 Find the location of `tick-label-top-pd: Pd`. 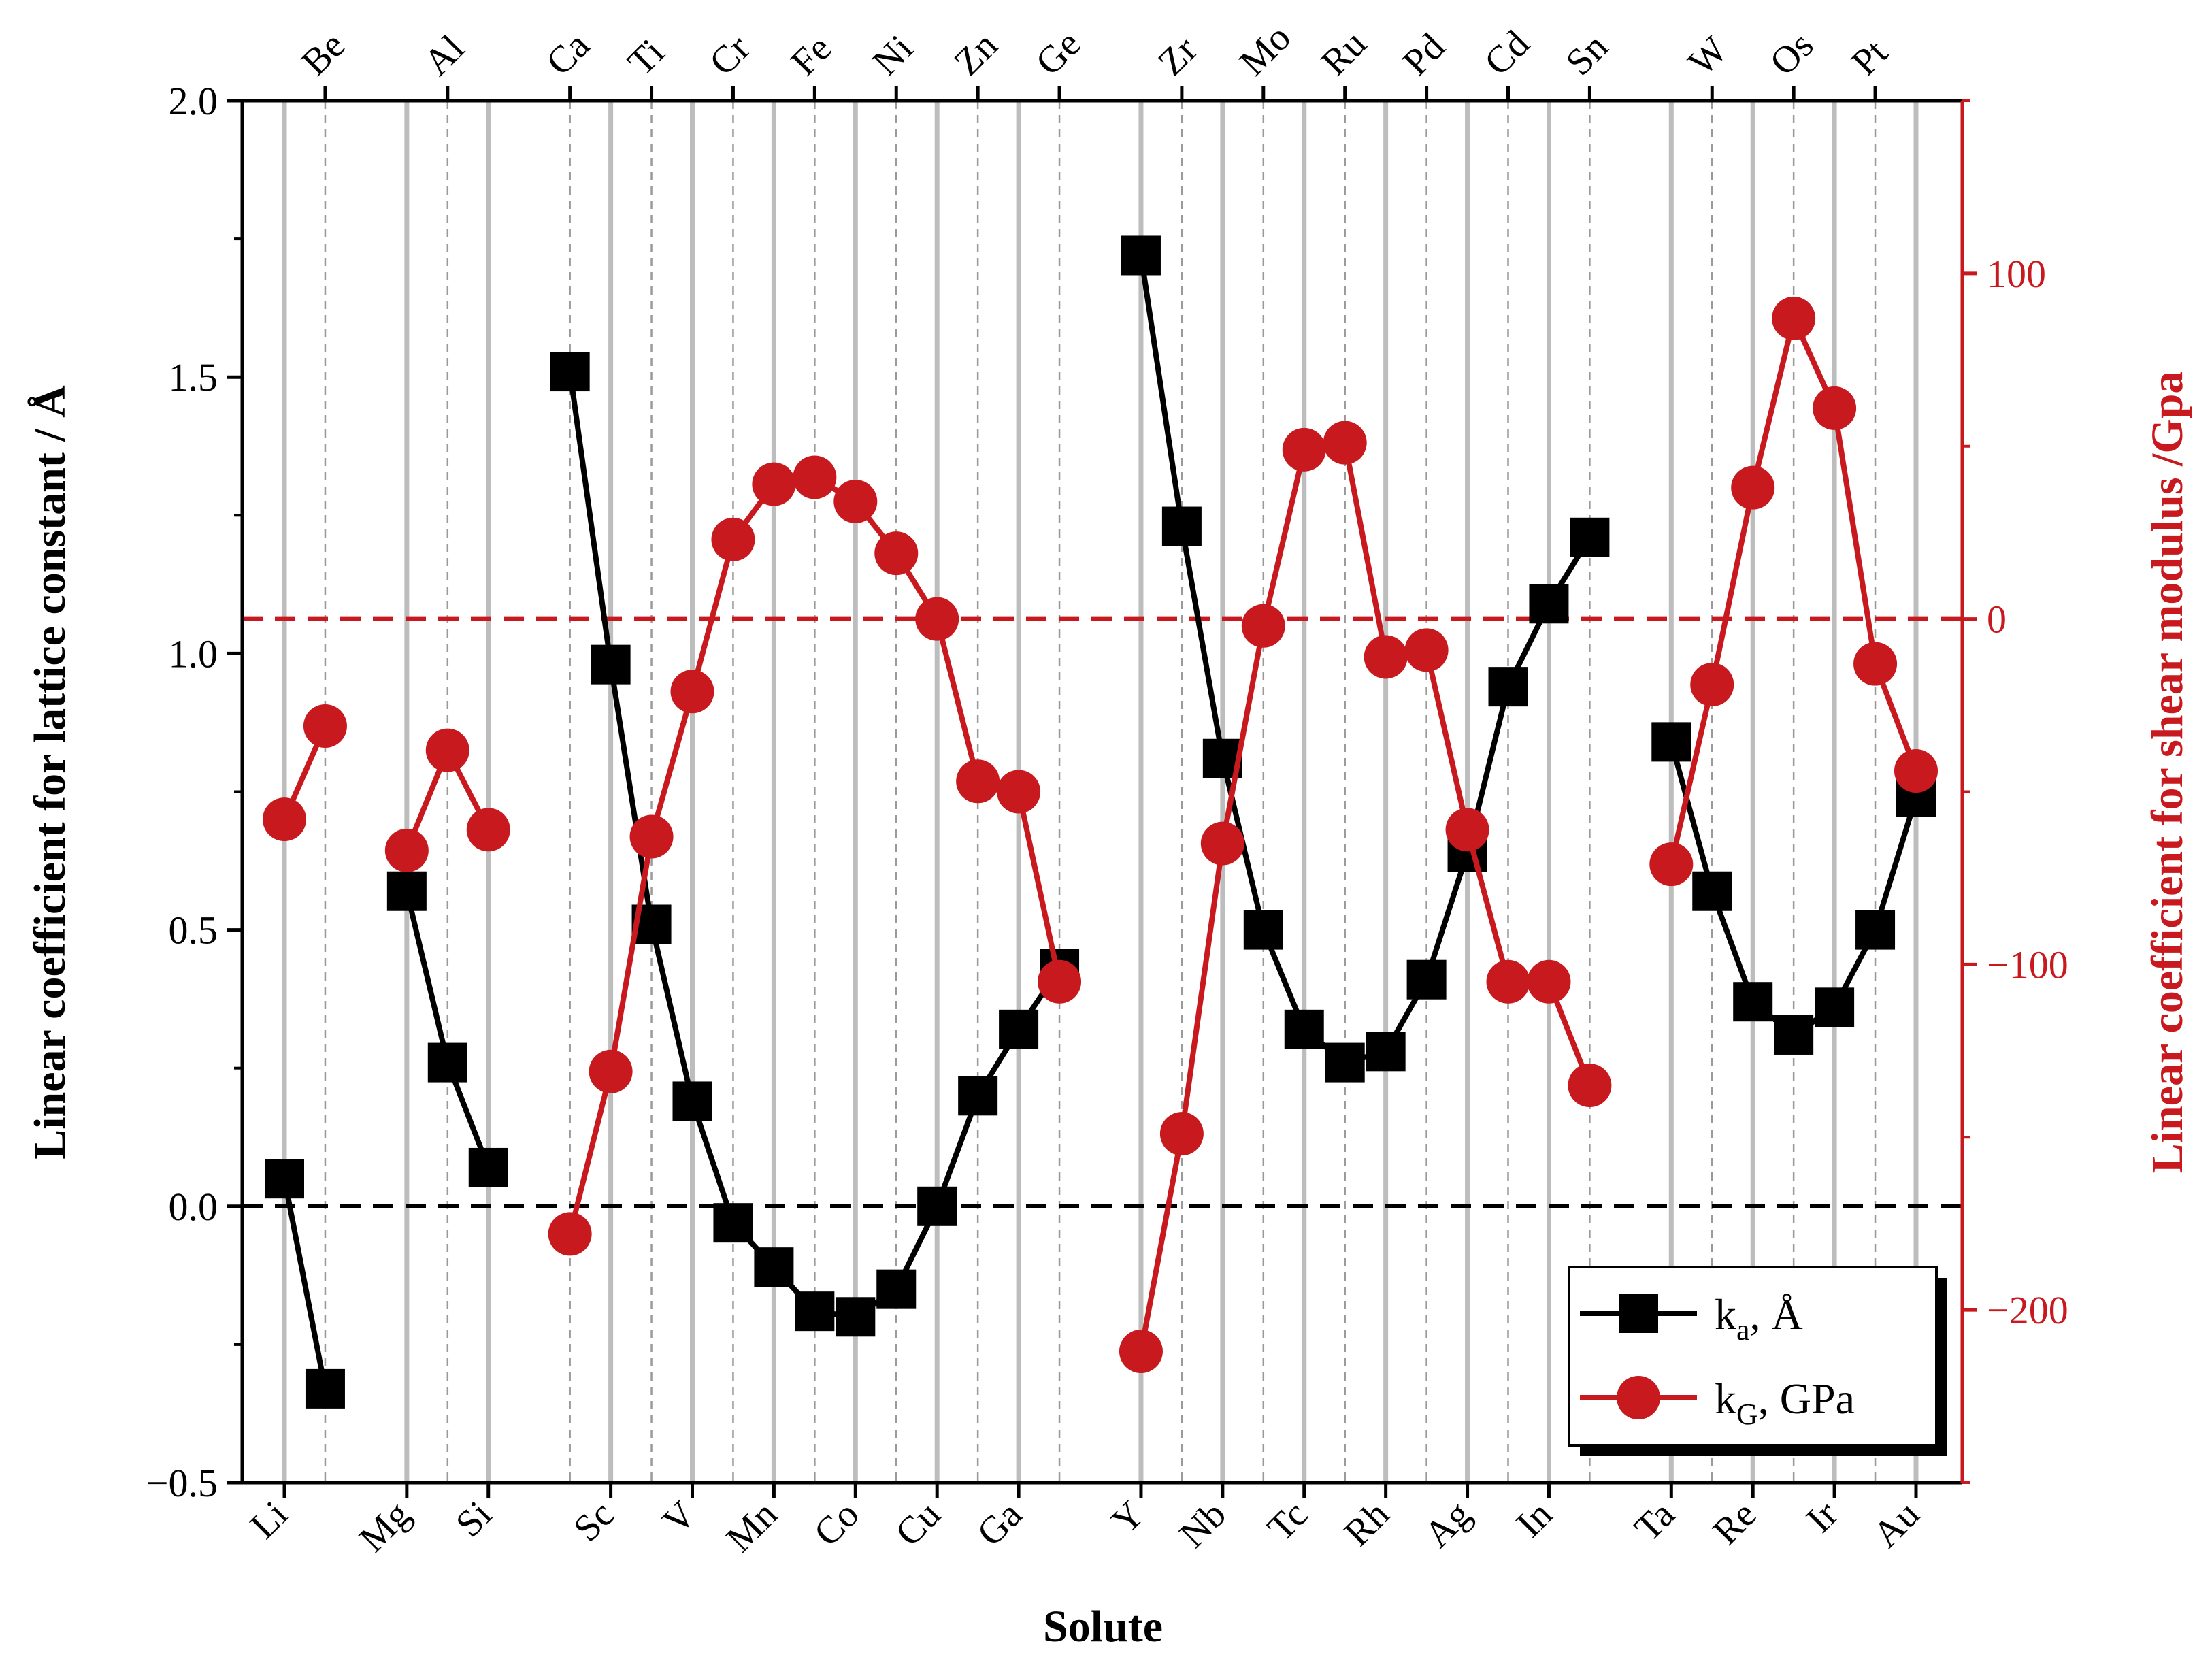

tick-label-top-pd: Pd is located at coordinates (1424, 55).